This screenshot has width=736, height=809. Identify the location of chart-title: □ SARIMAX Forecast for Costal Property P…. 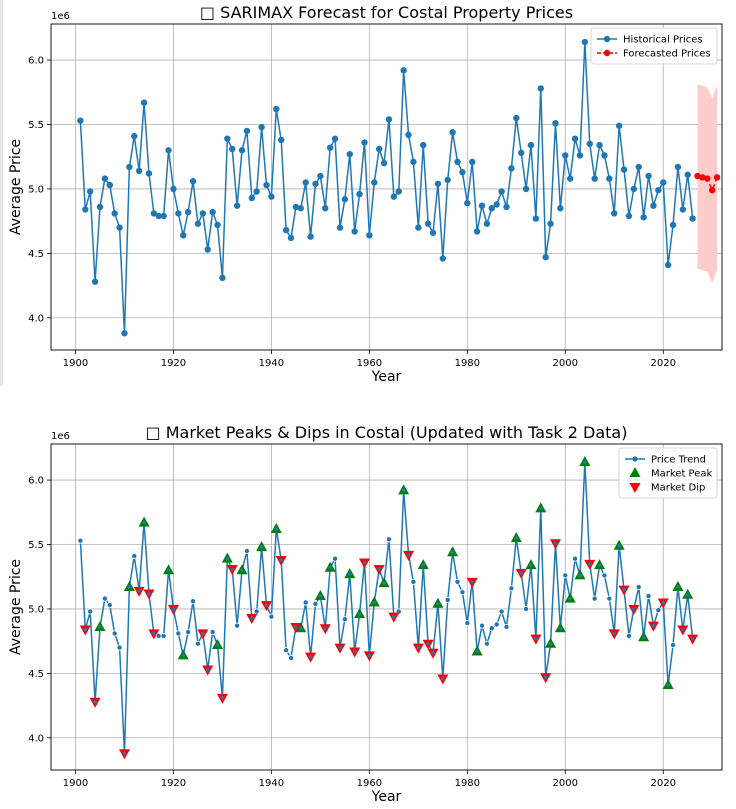
(386, 12).